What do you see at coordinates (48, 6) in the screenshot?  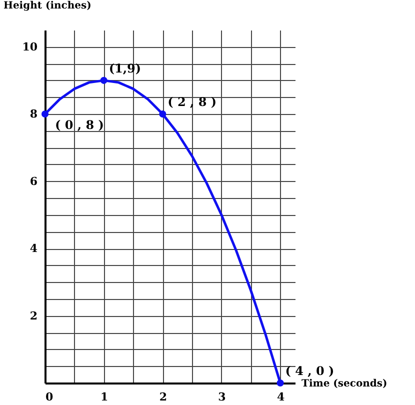 I see `y-axis-title: Height (inches)` at bounding box center [48, 6].